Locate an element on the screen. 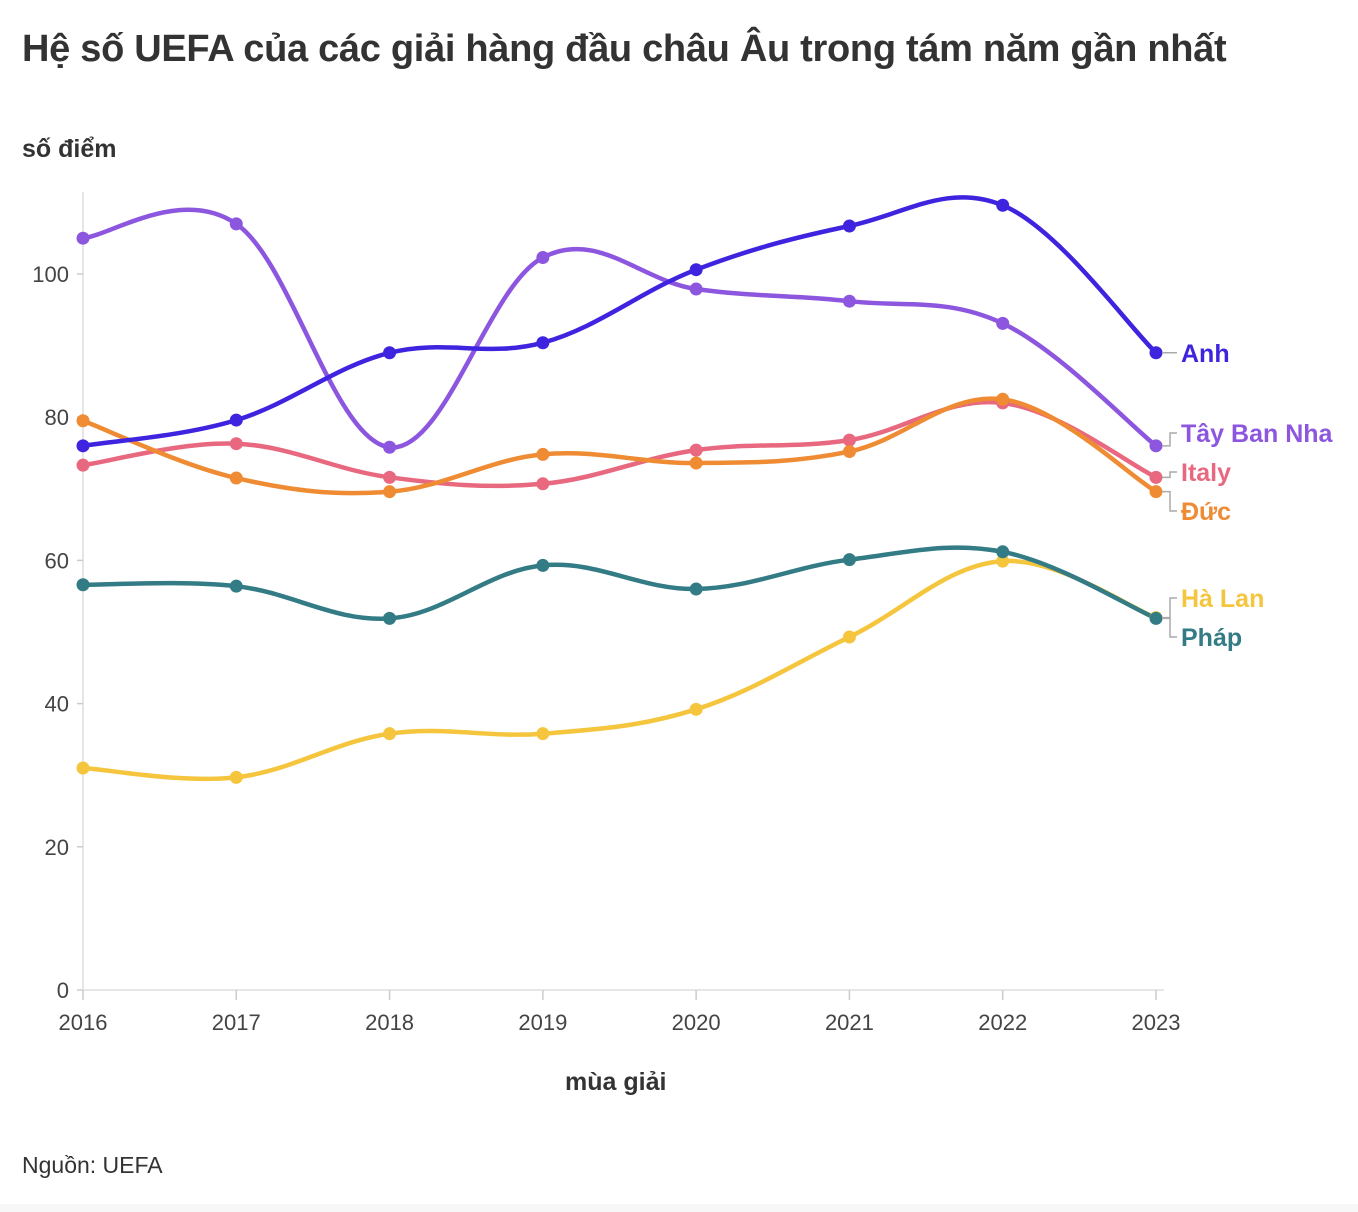  x-tick-label: 2023 is located at coordinates (1156, 1022).